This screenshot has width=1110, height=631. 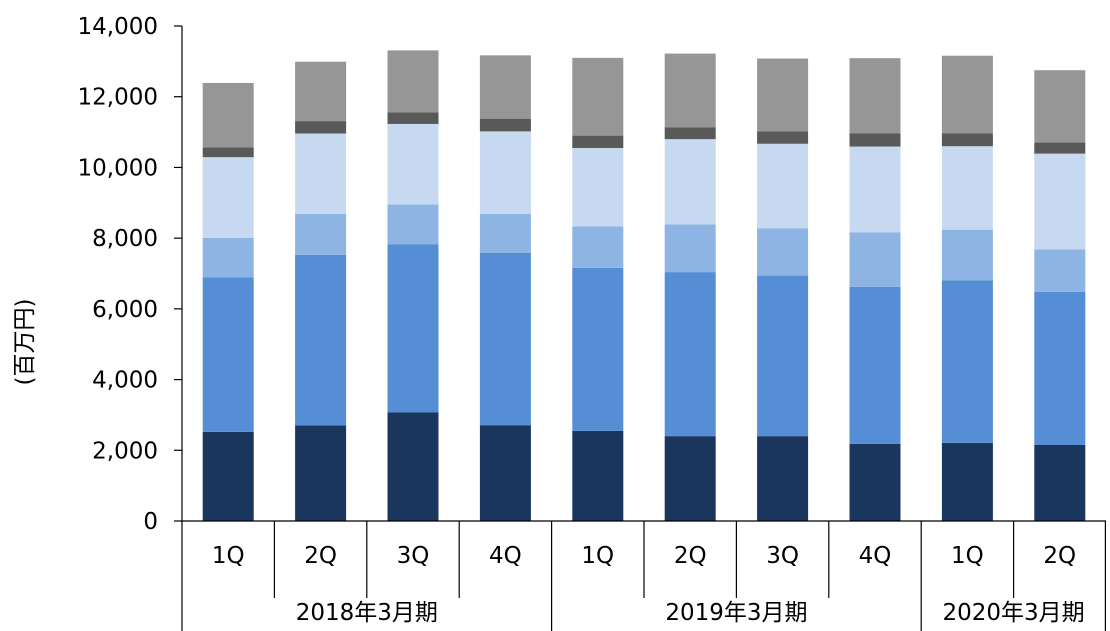 What do you see at coordinates (118, 27) in the screenshot?
I see `y-tick-label: 14,000` at bounding box center [118, 27].